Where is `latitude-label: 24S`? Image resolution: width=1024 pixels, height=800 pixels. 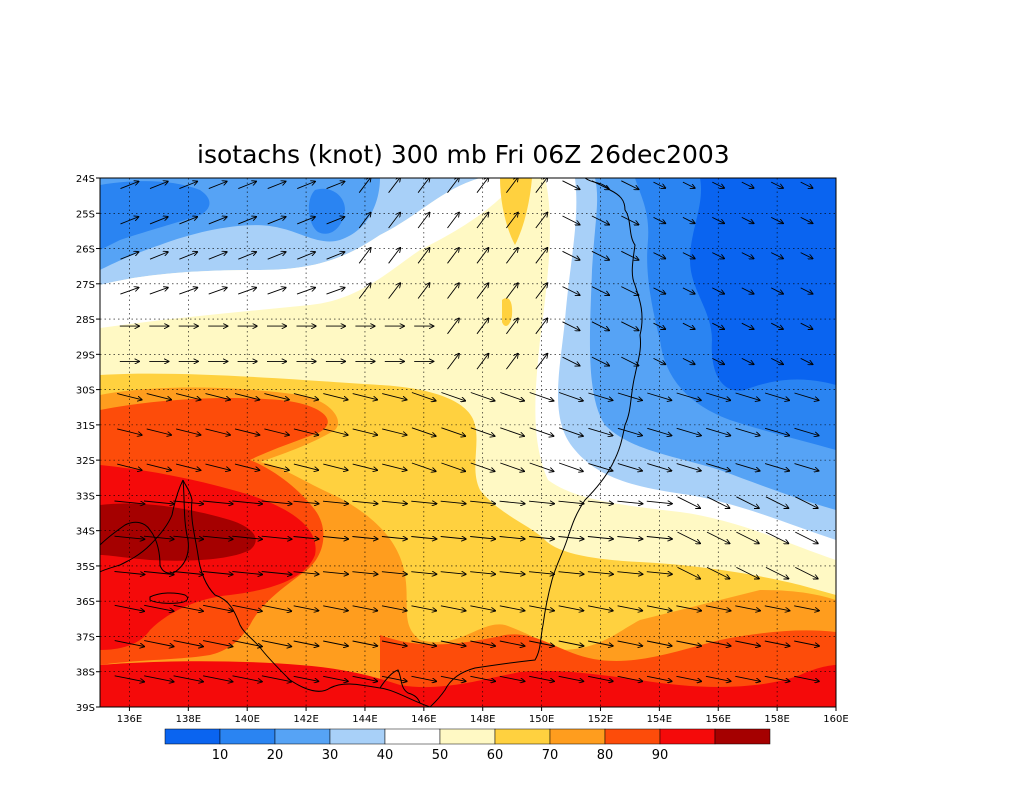
latitude-label: 24S is located at coordinates (85, 179).